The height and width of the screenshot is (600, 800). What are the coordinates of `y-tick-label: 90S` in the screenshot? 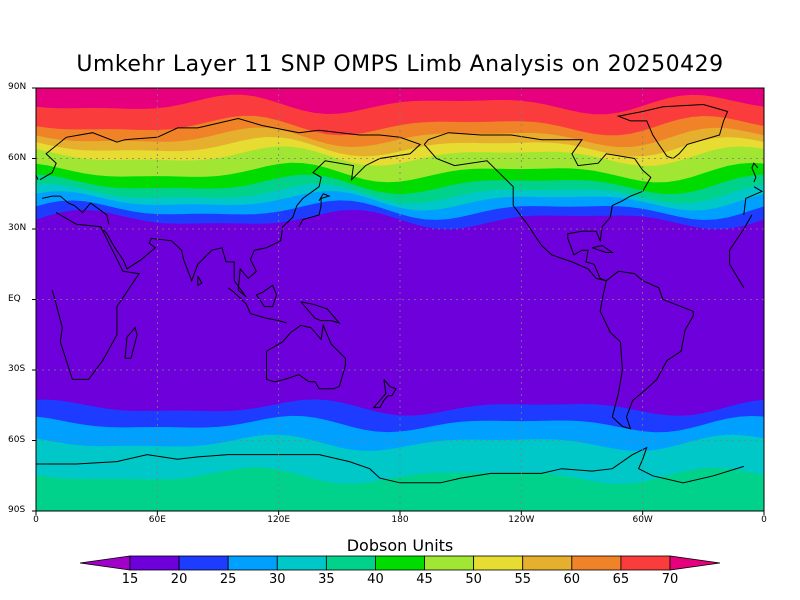 It's located at (17, 510).